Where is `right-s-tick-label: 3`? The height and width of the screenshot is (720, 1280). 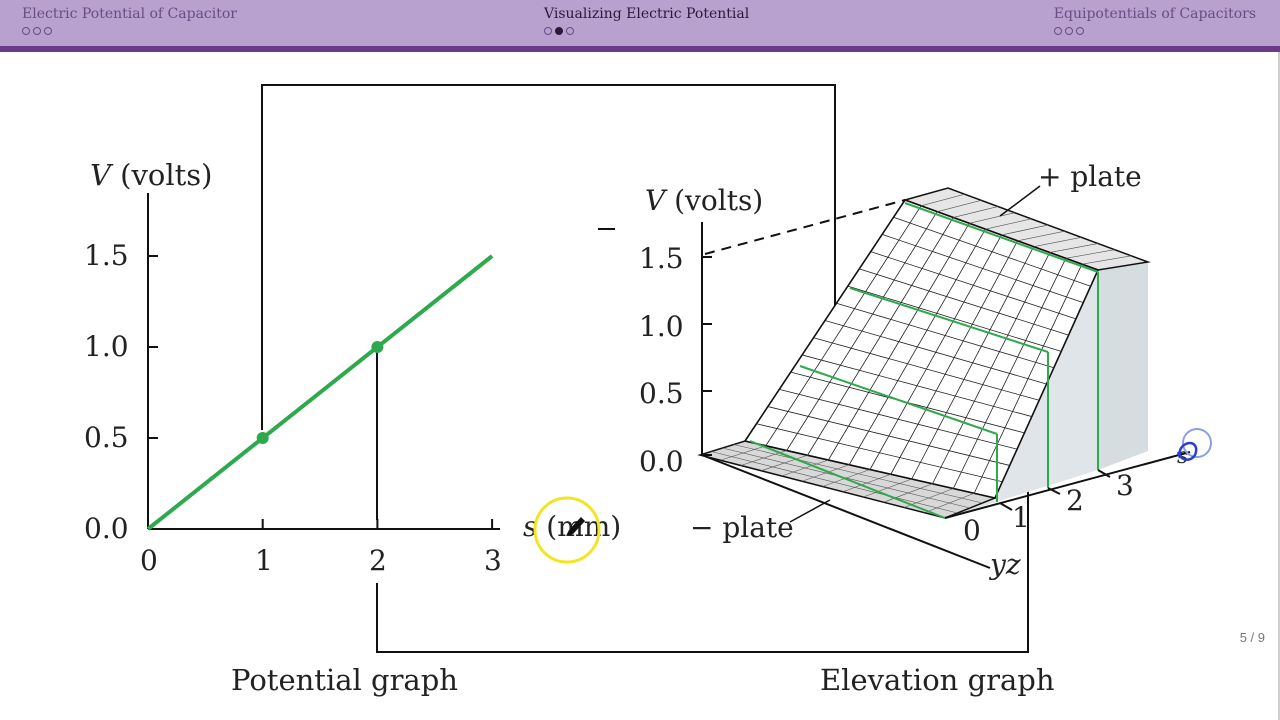
right-s-tick-label: 3 is located at coordinates (1125, 485).